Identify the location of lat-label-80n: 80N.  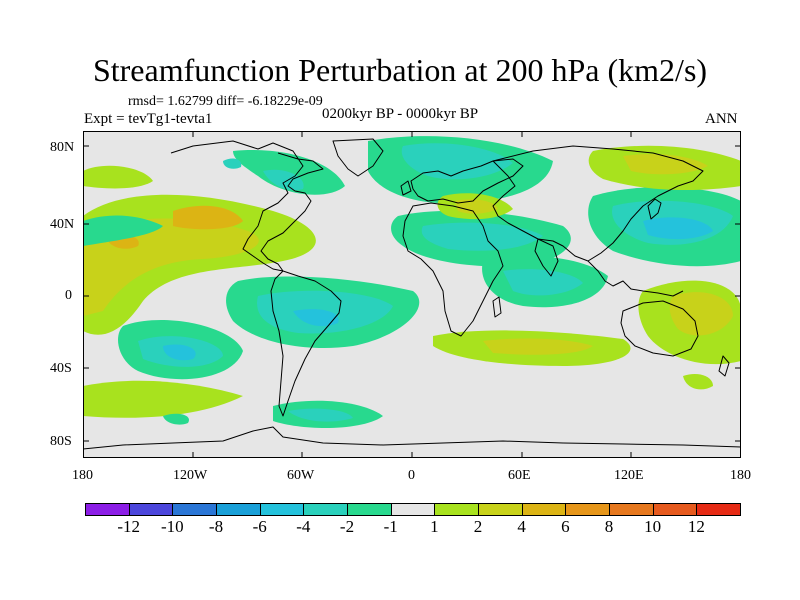
(62, 147).